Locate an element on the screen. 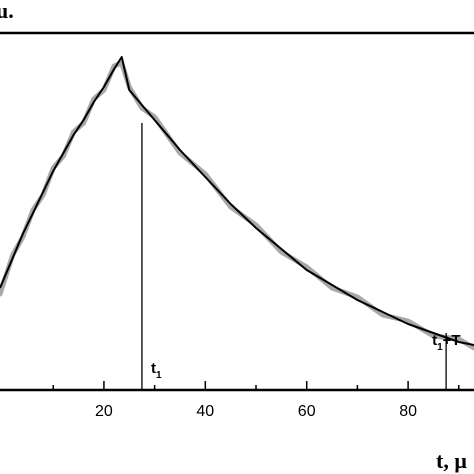 The width and height of the screenshot is (474, 474). x-axis-label: t, μ is located at coordinates (451, 460).